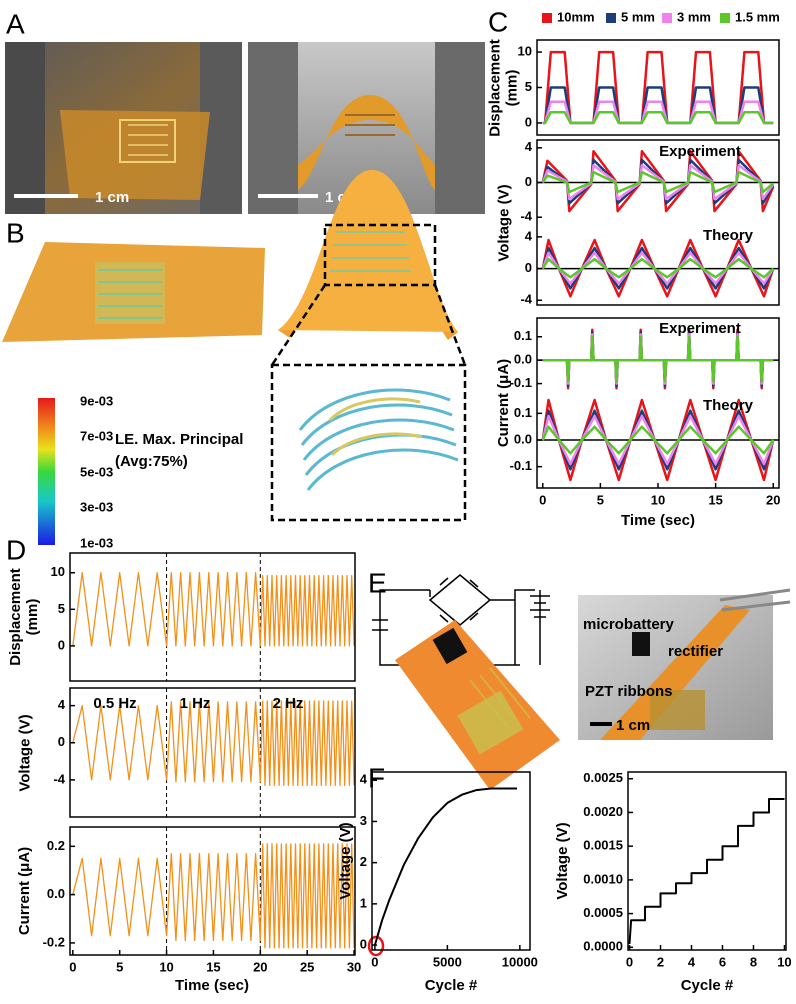 The height and width of the screenshot is (1004, 796). I want to click on annotation: 1 Hz, so click(195, 703).